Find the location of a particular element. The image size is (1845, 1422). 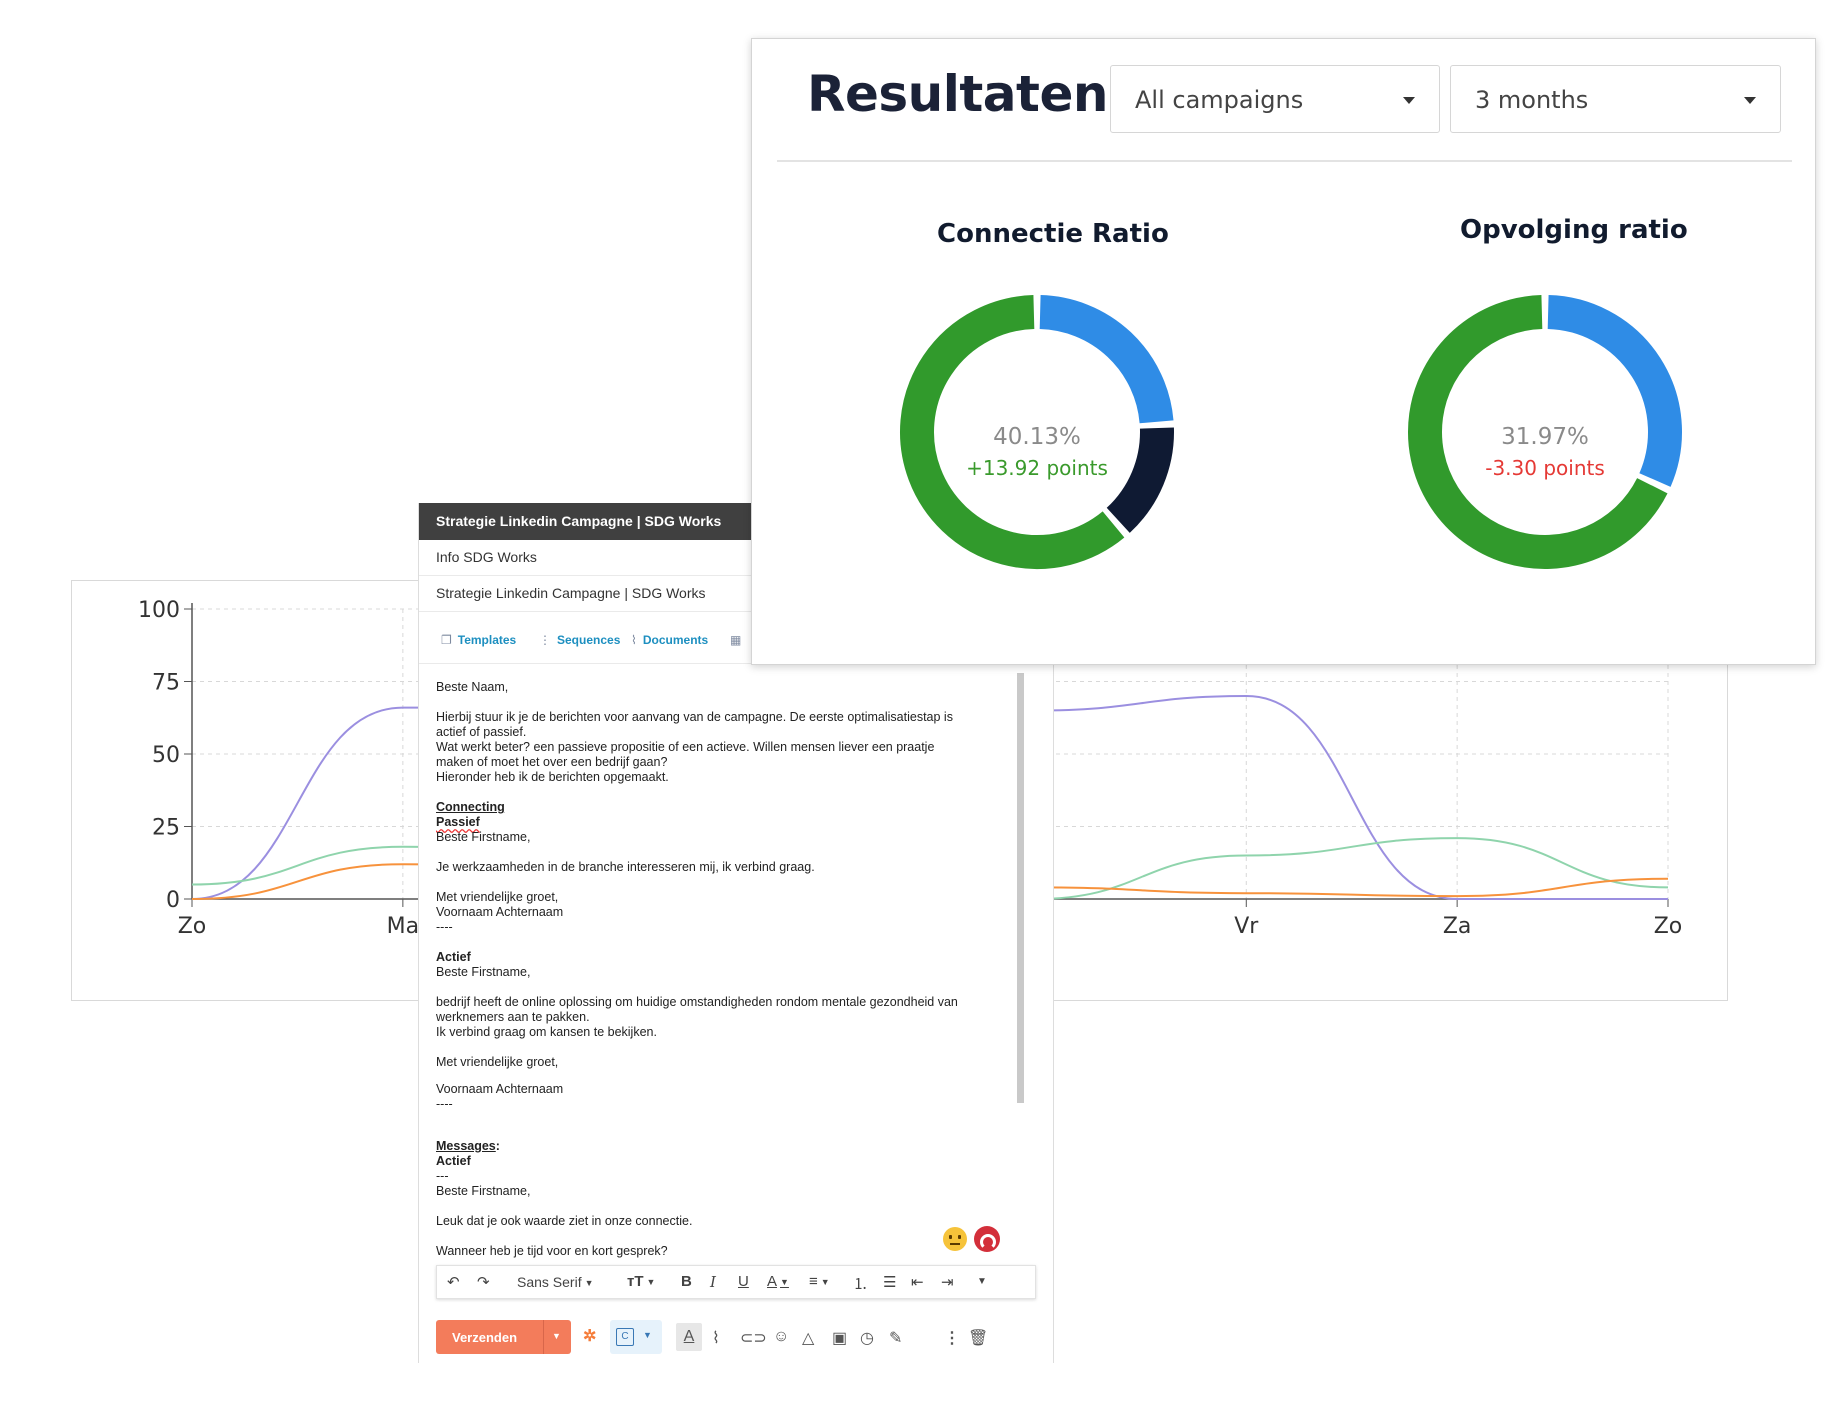

results-title: Resultaten is located at coordinates (957, 94).